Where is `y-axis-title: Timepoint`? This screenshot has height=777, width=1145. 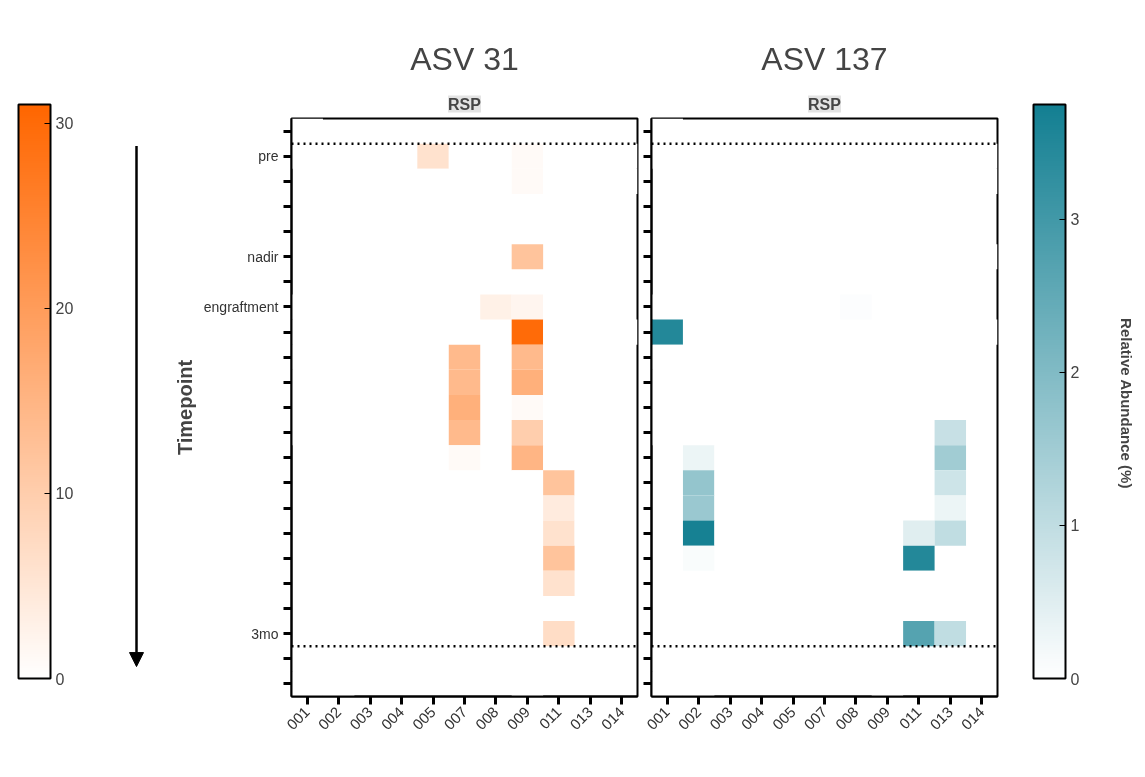 y-axis-title: Timepoint is located at coordinates (184, 407).